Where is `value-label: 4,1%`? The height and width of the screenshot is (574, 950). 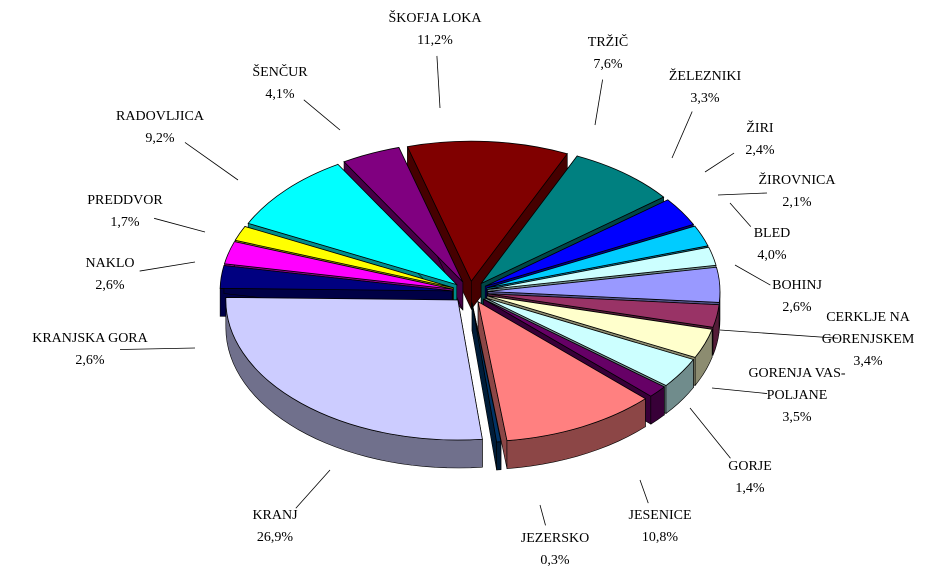
value-label: 4,1% is located at coordinates (280, 94).